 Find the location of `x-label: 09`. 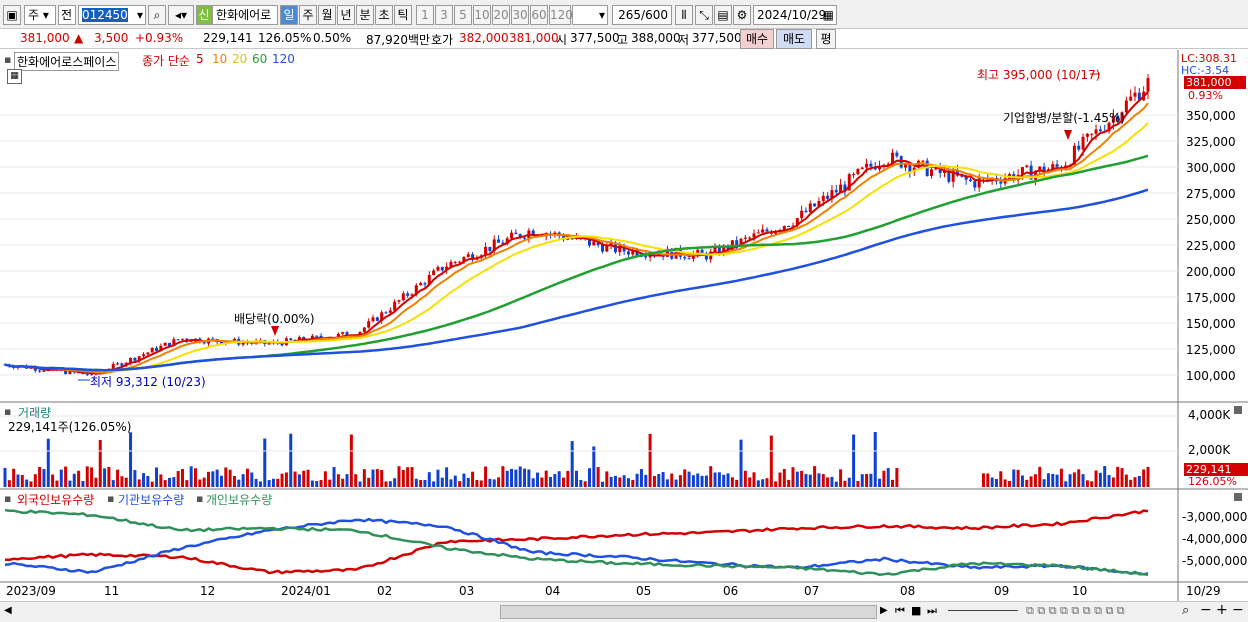

x-label: 09 is located at coordinates (1002, 591).